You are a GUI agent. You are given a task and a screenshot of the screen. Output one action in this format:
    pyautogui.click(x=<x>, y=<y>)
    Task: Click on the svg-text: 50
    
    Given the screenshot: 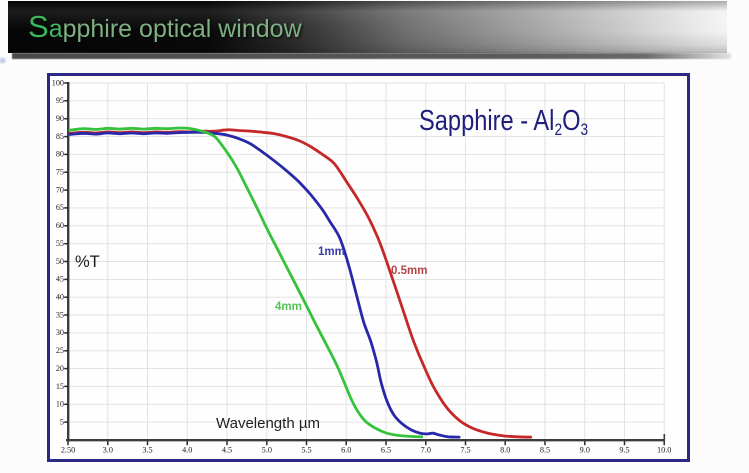 What is the action you would take?
    pyautogui.click(x=60, y=261)
    